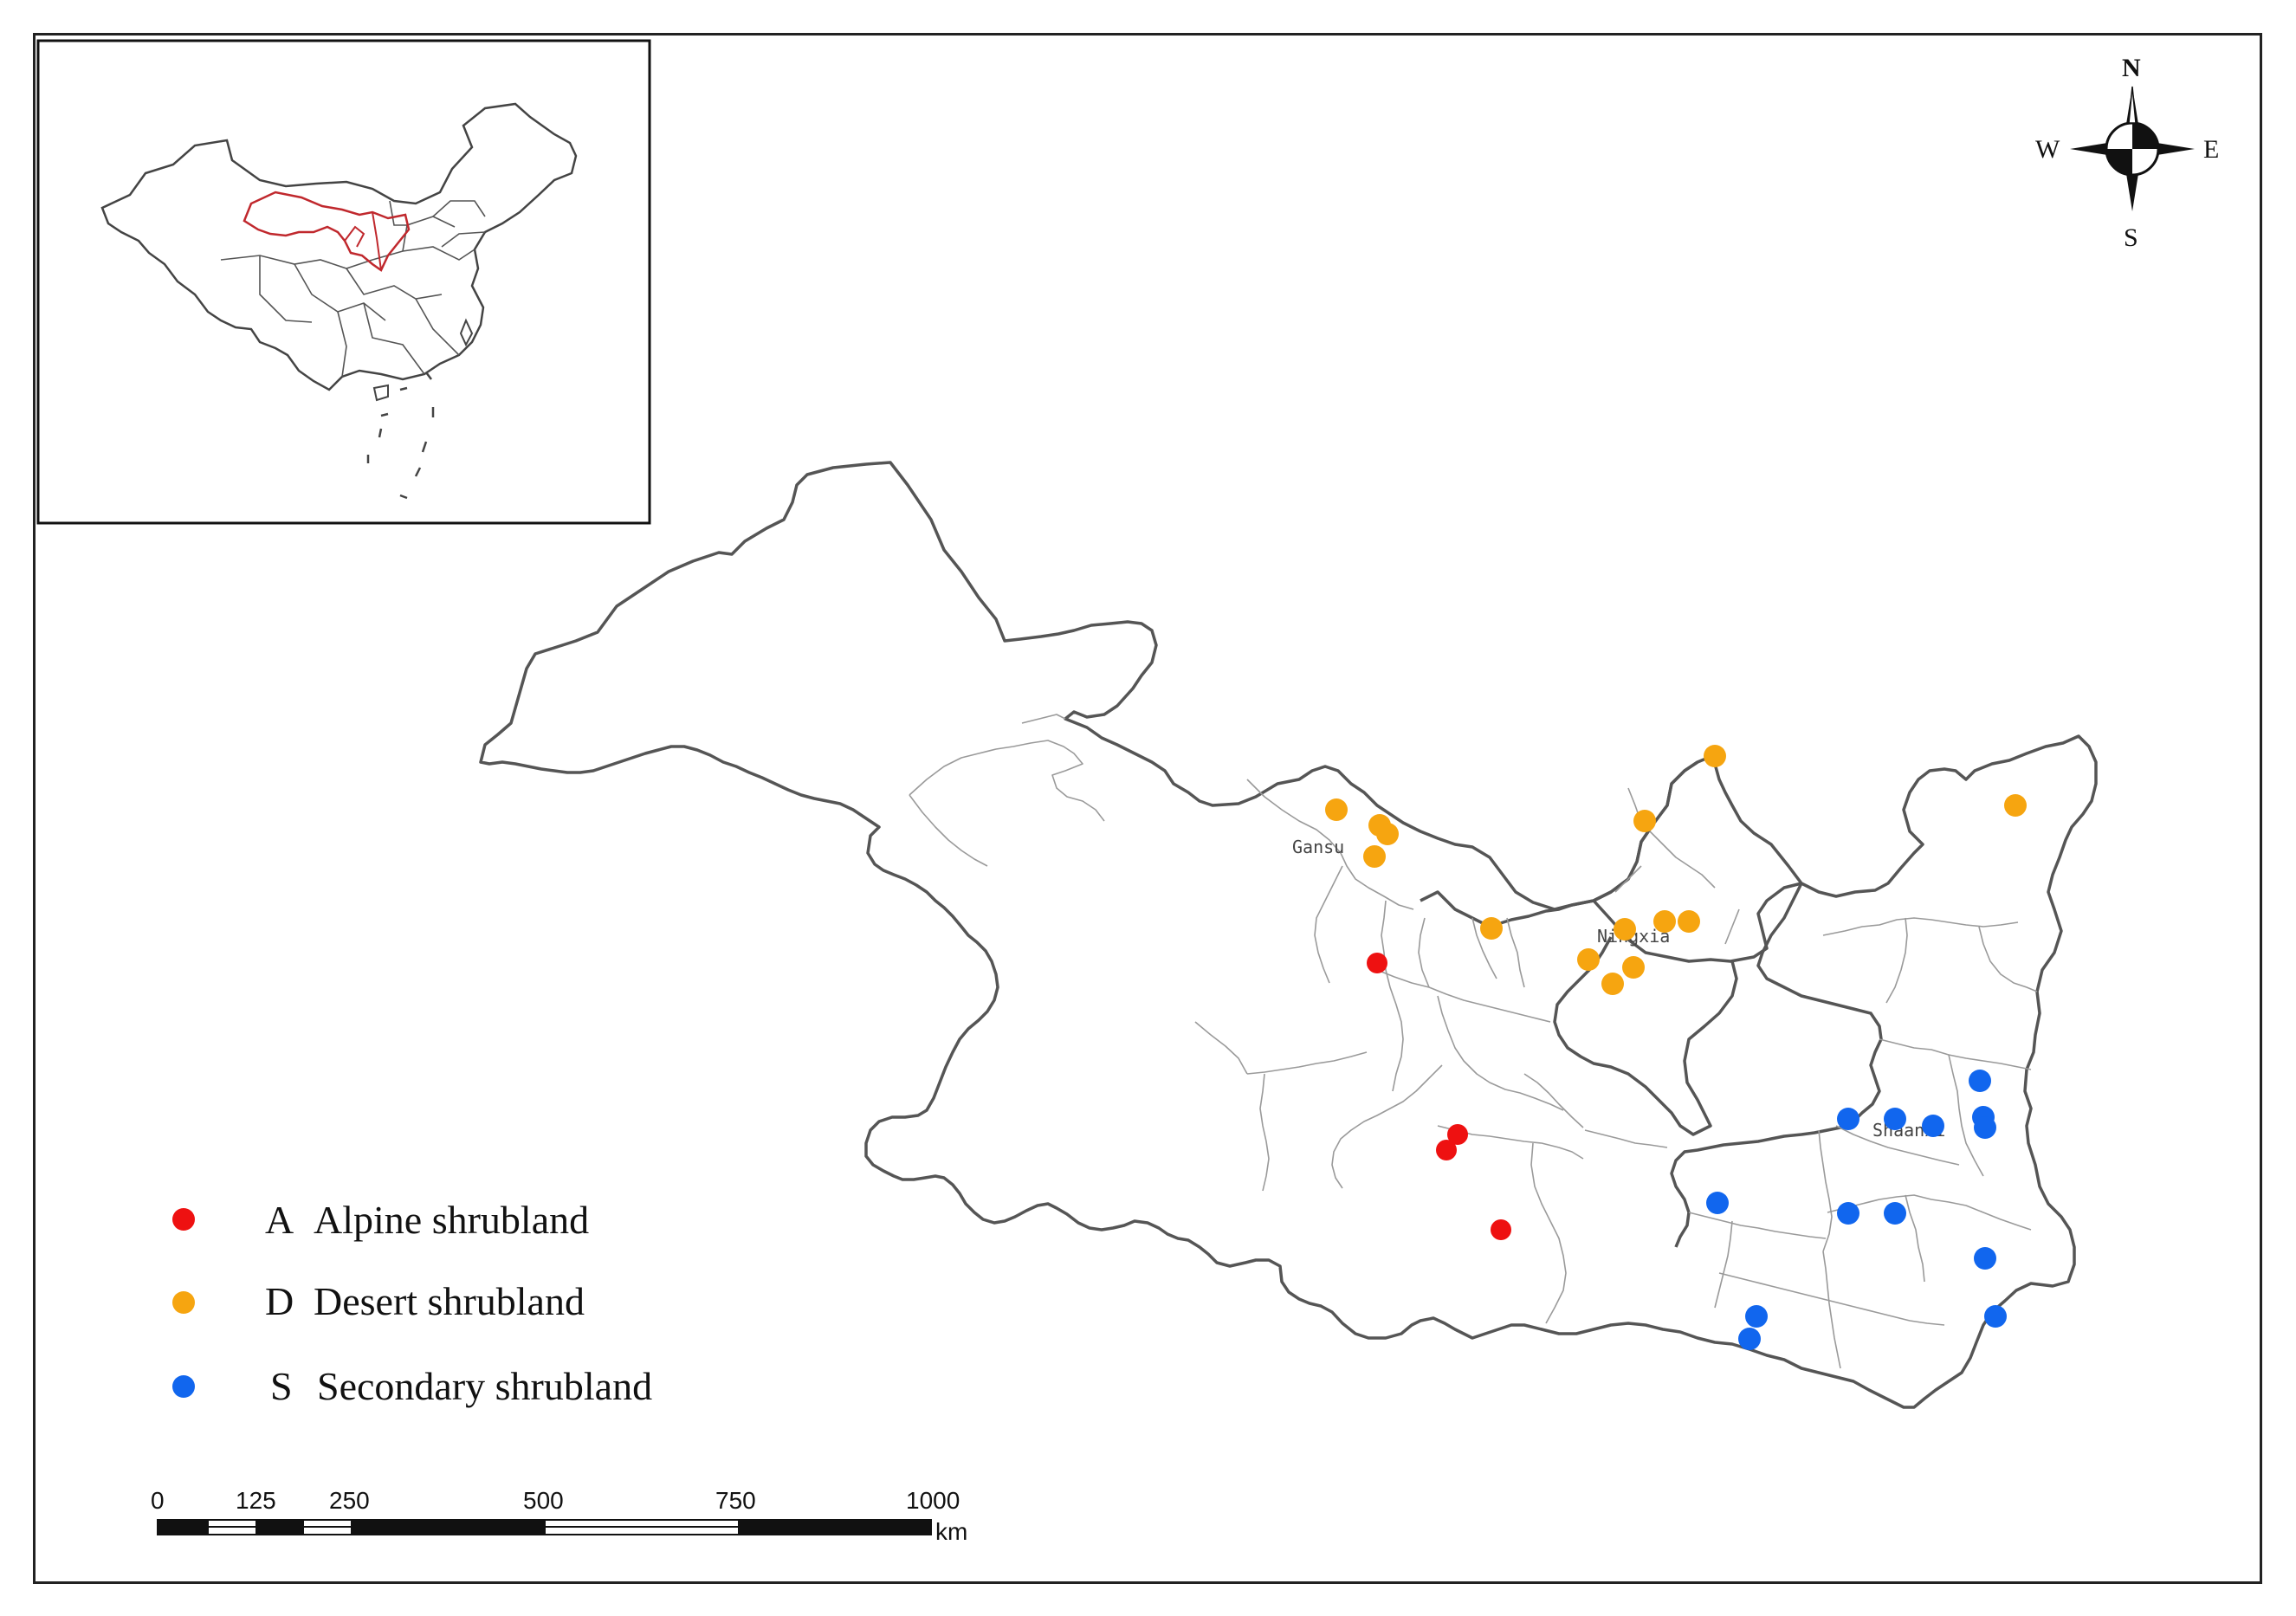 Image resolution: width=2296 pixels, height=1616 pixels. I want to click on scale-tick-0: 0, so click(158, 1500).